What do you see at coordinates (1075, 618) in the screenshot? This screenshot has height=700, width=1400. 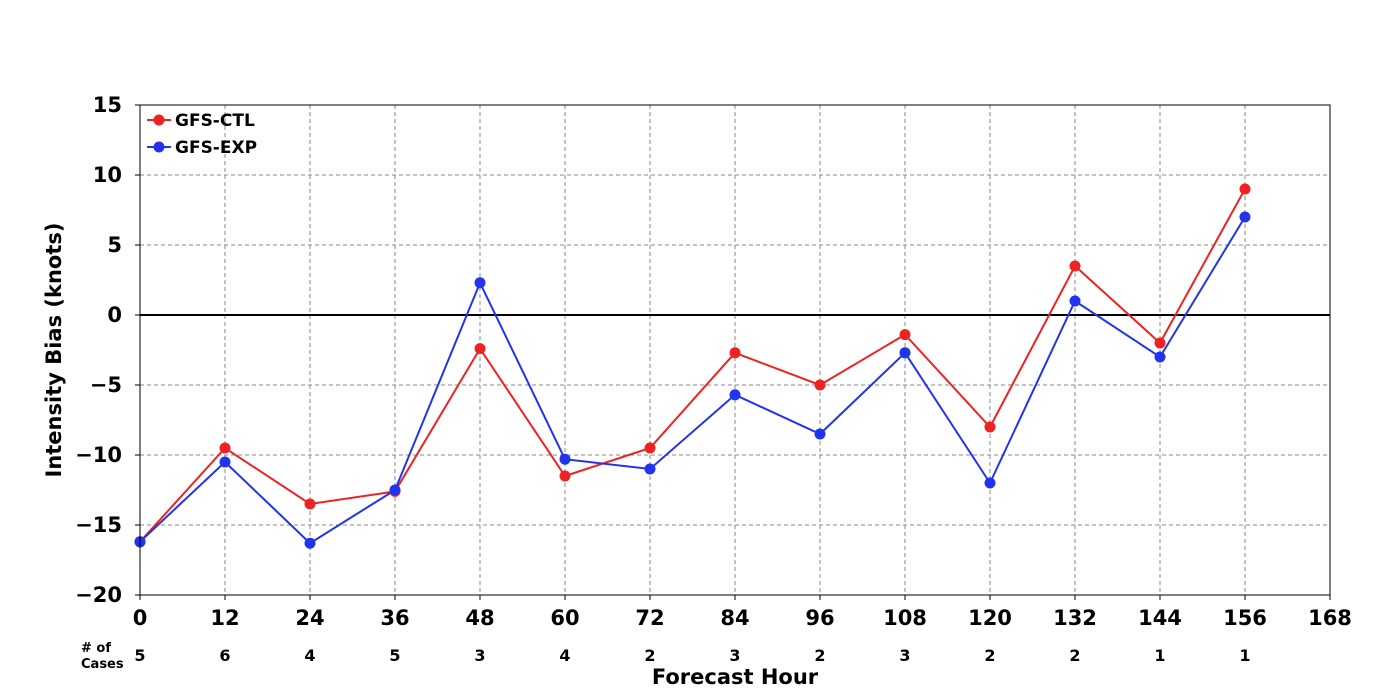 I see `x-tick-label: 132` at bounding box center [1075, 618].